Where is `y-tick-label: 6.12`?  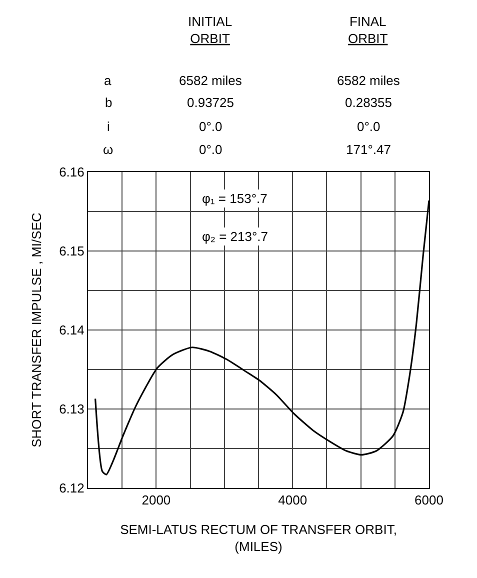
y-tick-label: 6.12 is located at coordinates (71, 488).